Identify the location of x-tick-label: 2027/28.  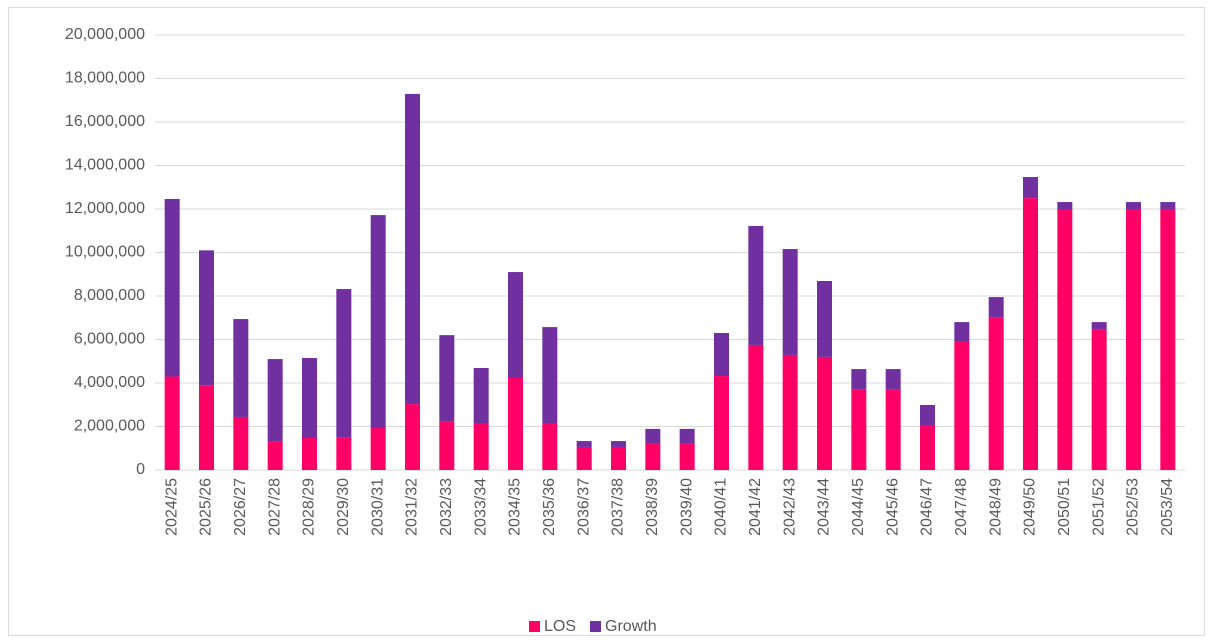
(274, 507).